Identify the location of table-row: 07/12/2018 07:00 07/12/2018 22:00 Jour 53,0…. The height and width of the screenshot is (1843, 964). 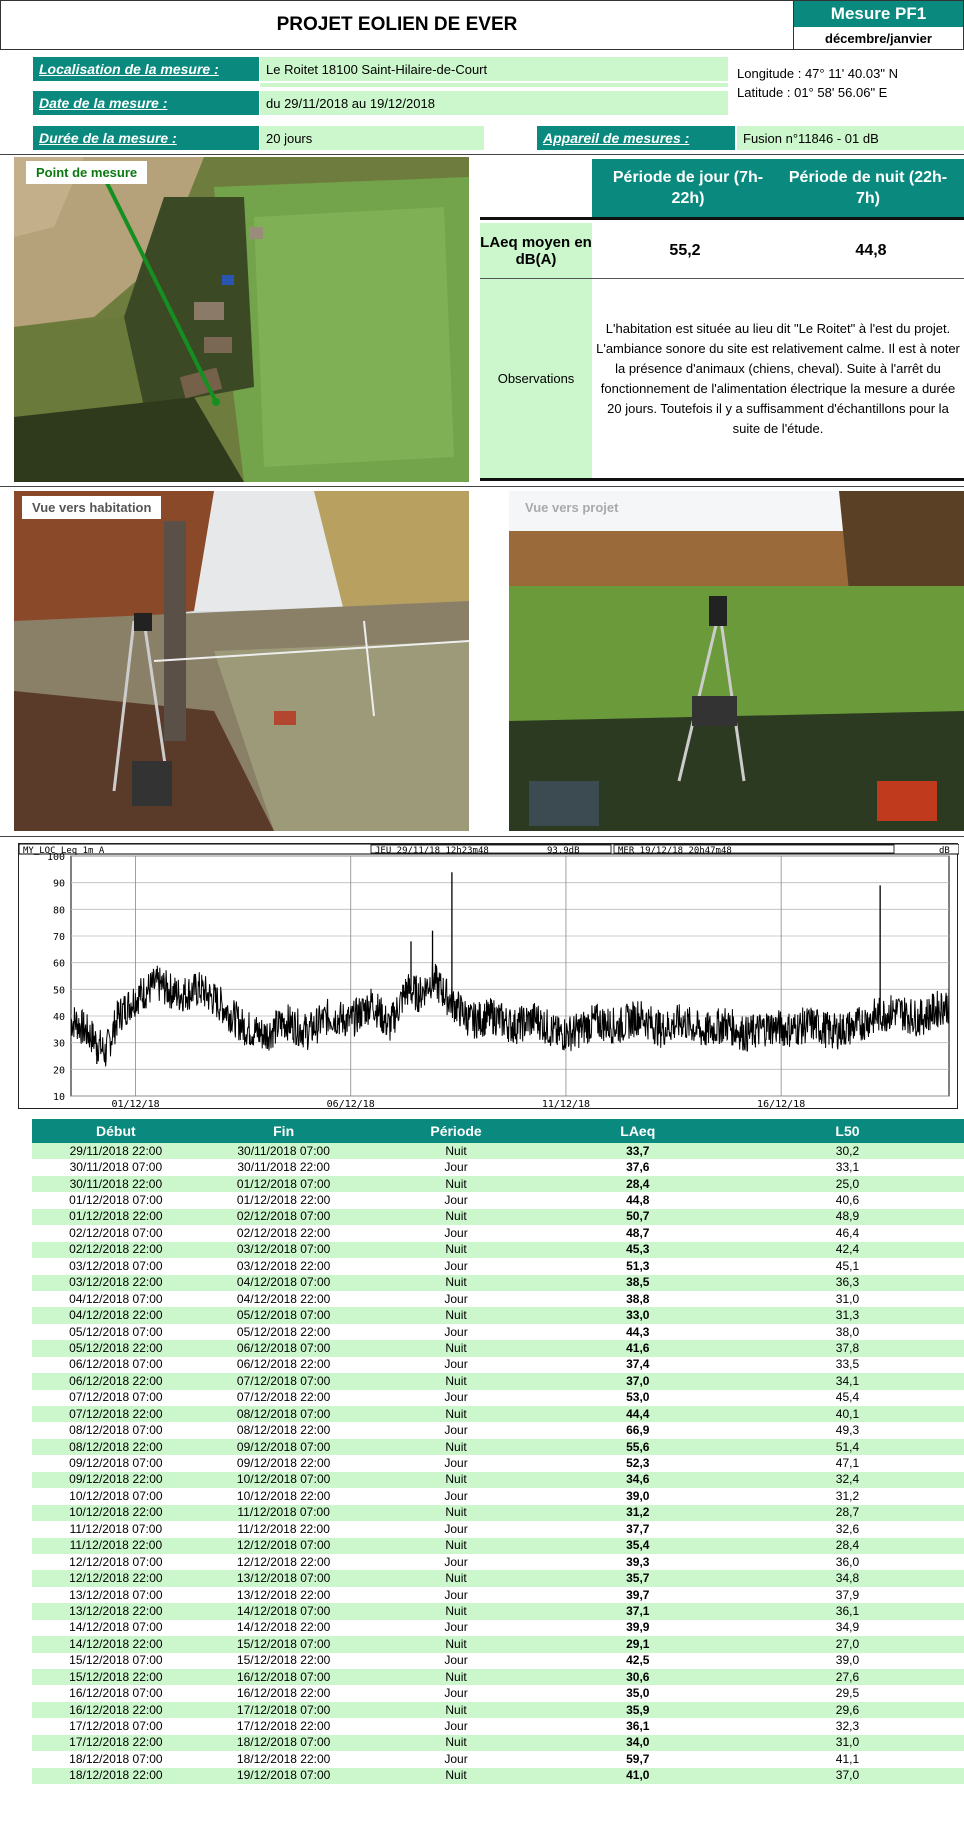
(498, 1397).